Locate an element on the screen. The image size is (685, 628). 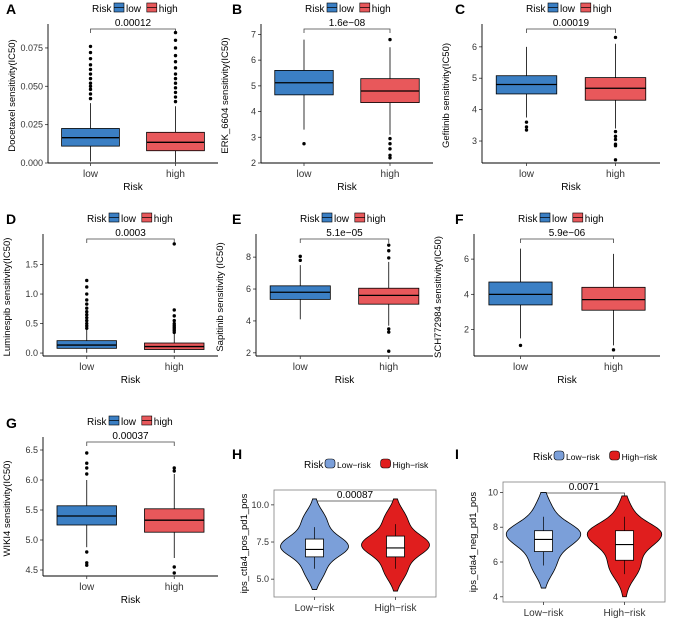
legend-title: Risk is located at coordinates (315, 9).